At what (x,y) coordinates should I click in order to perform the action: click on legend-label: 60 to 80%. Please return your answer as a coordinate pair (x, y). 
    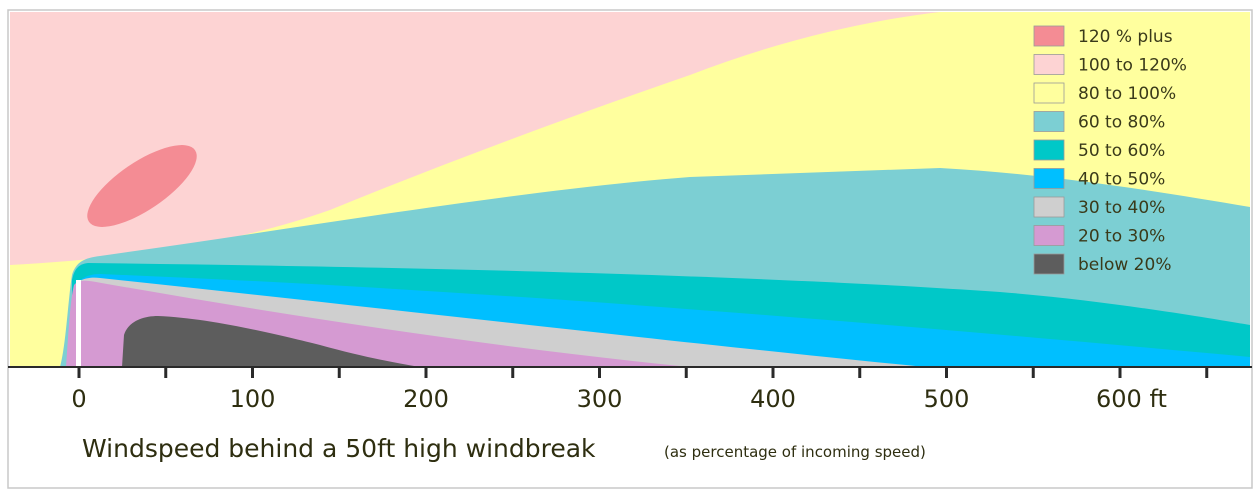
    Looking at the image, I should click on (1121, 123).